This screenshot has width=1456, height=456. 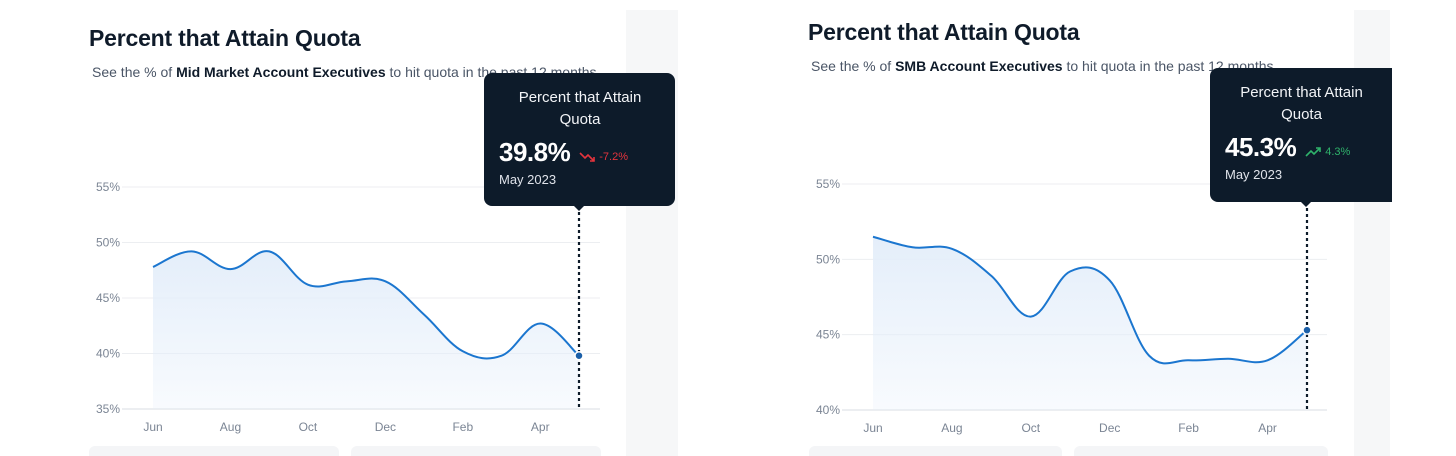 I want to click on y-tick-label: 35%, so click(x=108, y=409).